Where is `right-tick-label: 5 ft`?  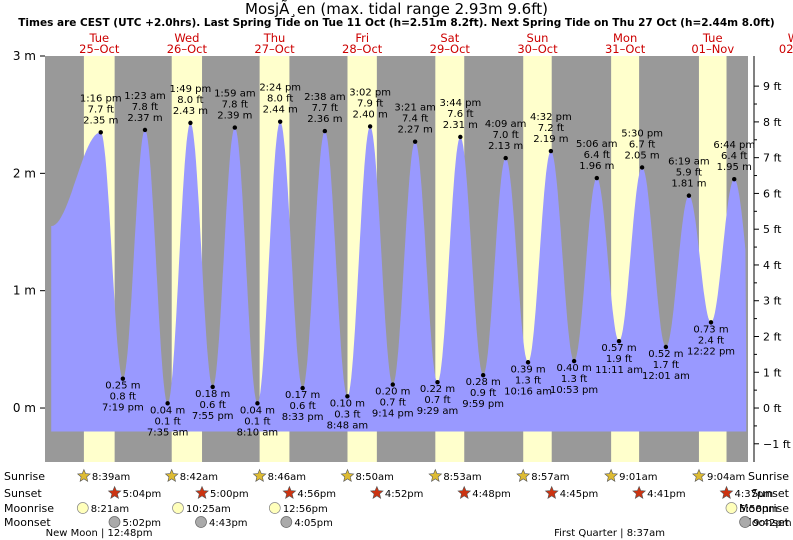 right-tick-label: 5 ft is located at coordinates (772, 229).